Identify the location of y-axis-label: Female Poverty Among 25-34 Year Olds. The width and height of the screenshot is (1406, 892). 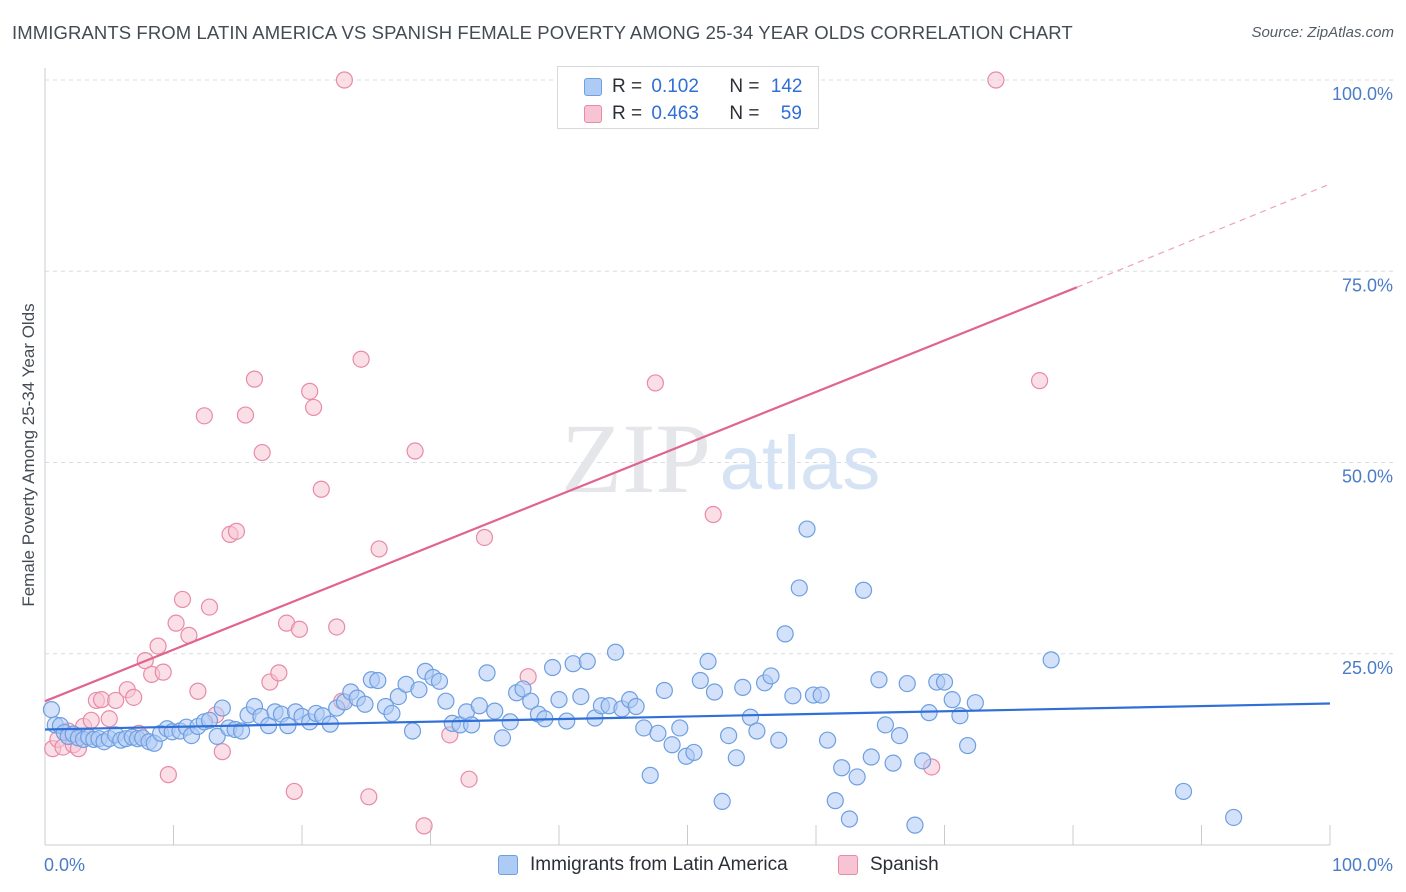
(28, 454).